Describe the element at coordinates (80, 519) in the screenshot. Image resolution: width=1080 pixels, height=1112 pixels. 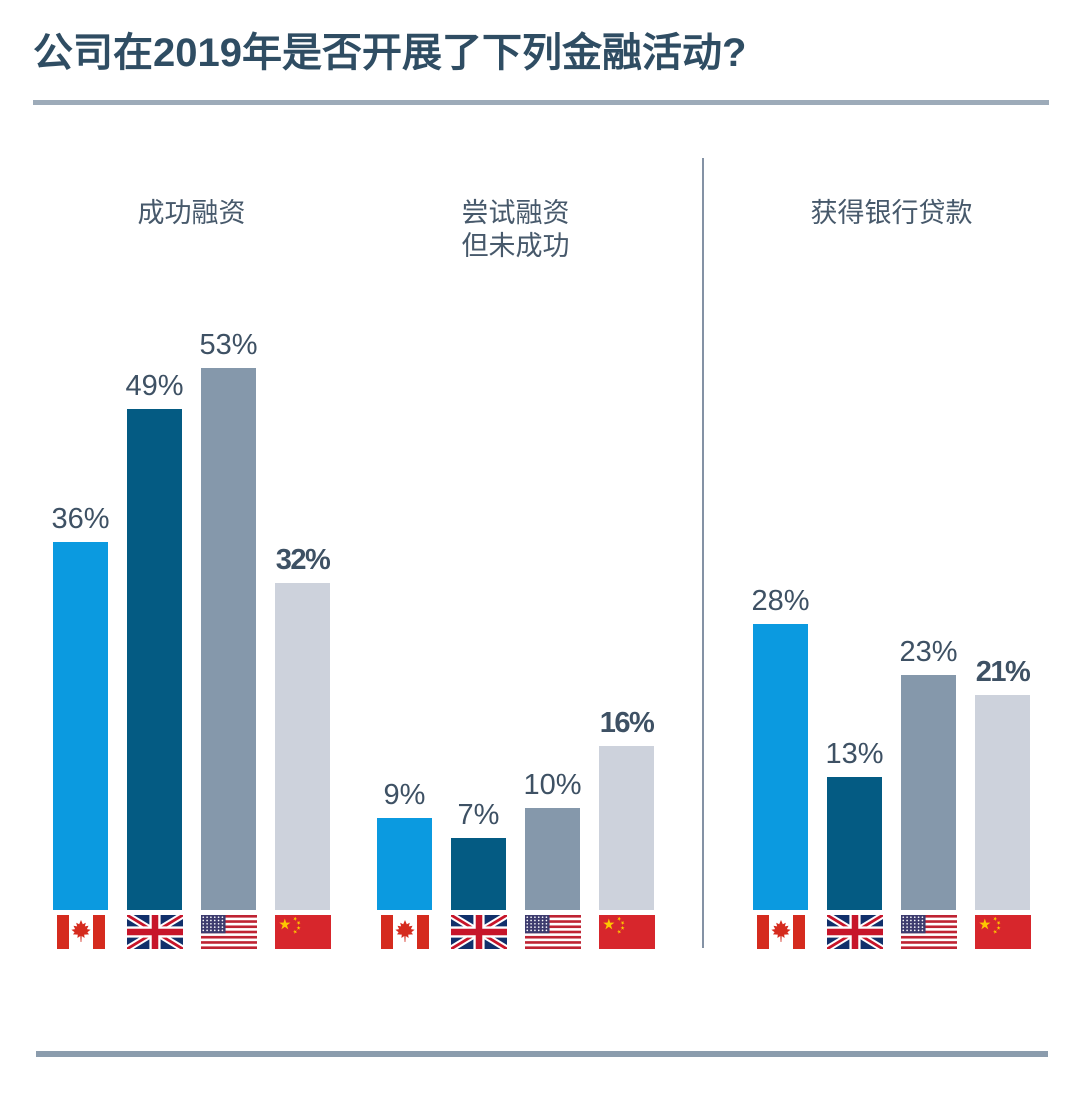
I see `bar-value-label: 36%` at that location.